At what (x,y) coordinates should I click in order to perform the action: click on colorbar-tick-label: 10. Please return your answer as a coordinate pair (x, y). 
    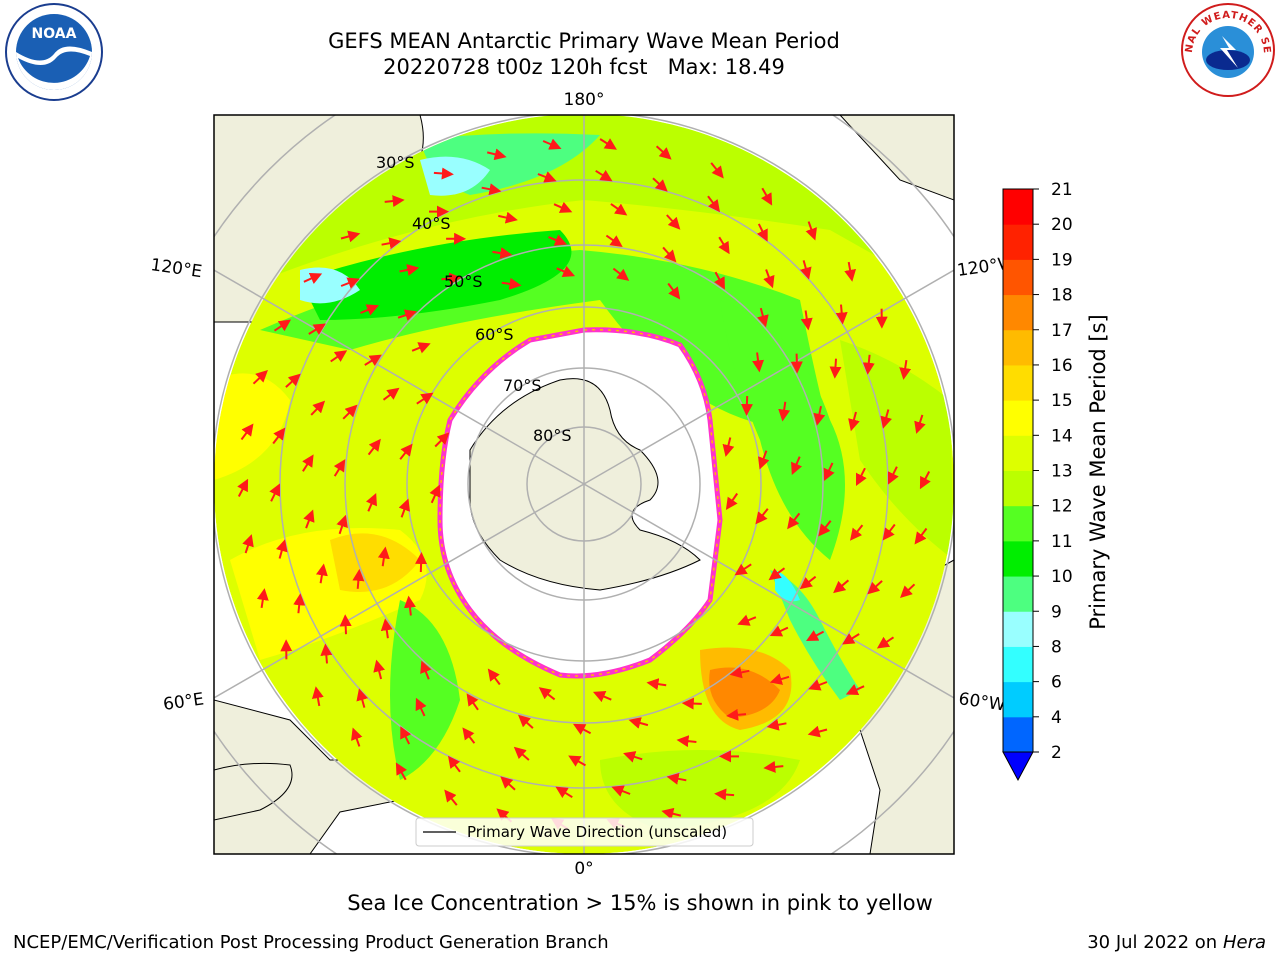
    Looking at the image, I should click on (1062, 577).